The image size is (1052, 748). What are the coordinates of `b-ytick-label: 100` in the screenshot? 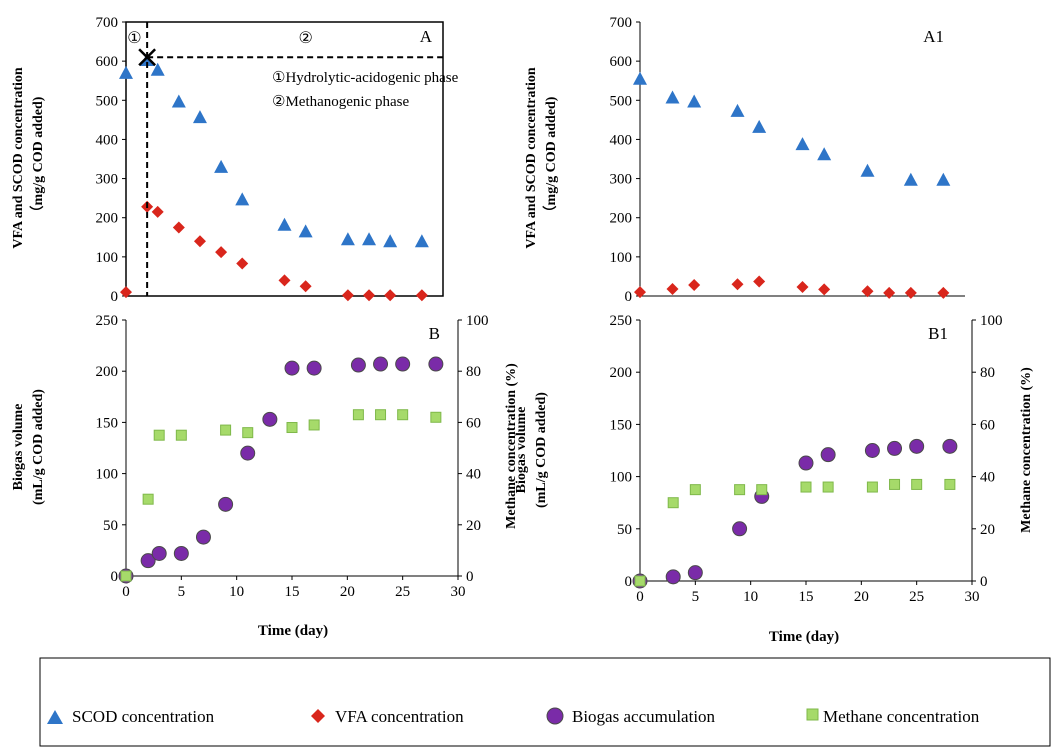 It's located at (107, 475).